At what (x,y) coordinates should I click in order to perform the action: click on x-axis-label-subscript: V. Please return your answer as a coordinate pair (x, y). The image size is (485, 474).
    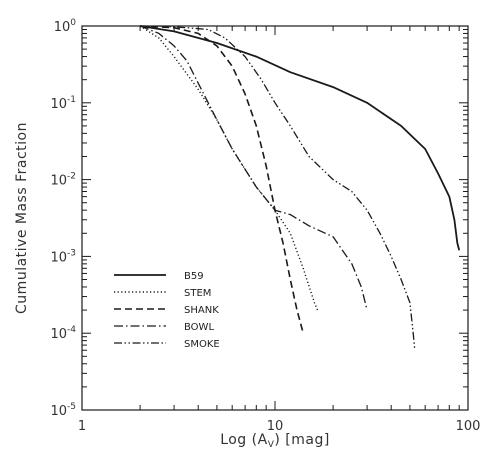
    Looking at the image, I should click on (271, 445).